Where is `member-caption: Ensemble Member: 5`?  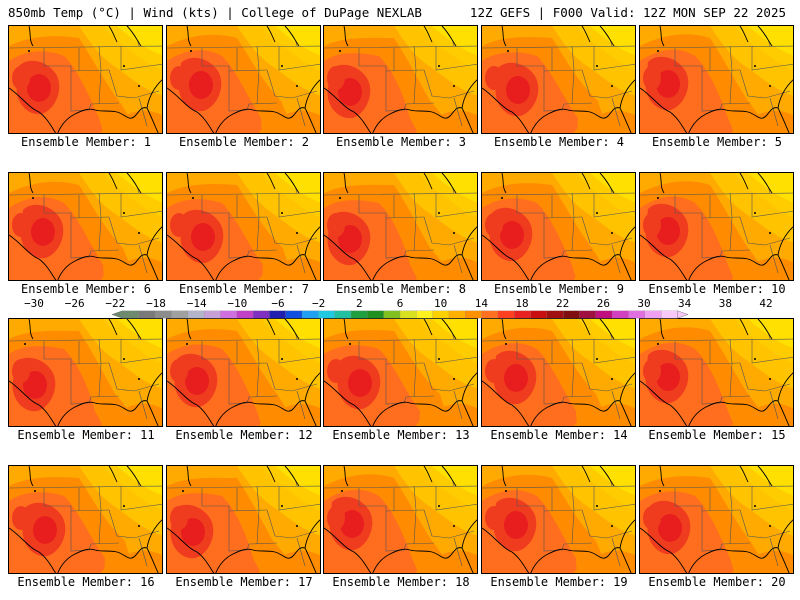
member-caption: Ensemble Member: 5 is located at coordinates (717, 142).